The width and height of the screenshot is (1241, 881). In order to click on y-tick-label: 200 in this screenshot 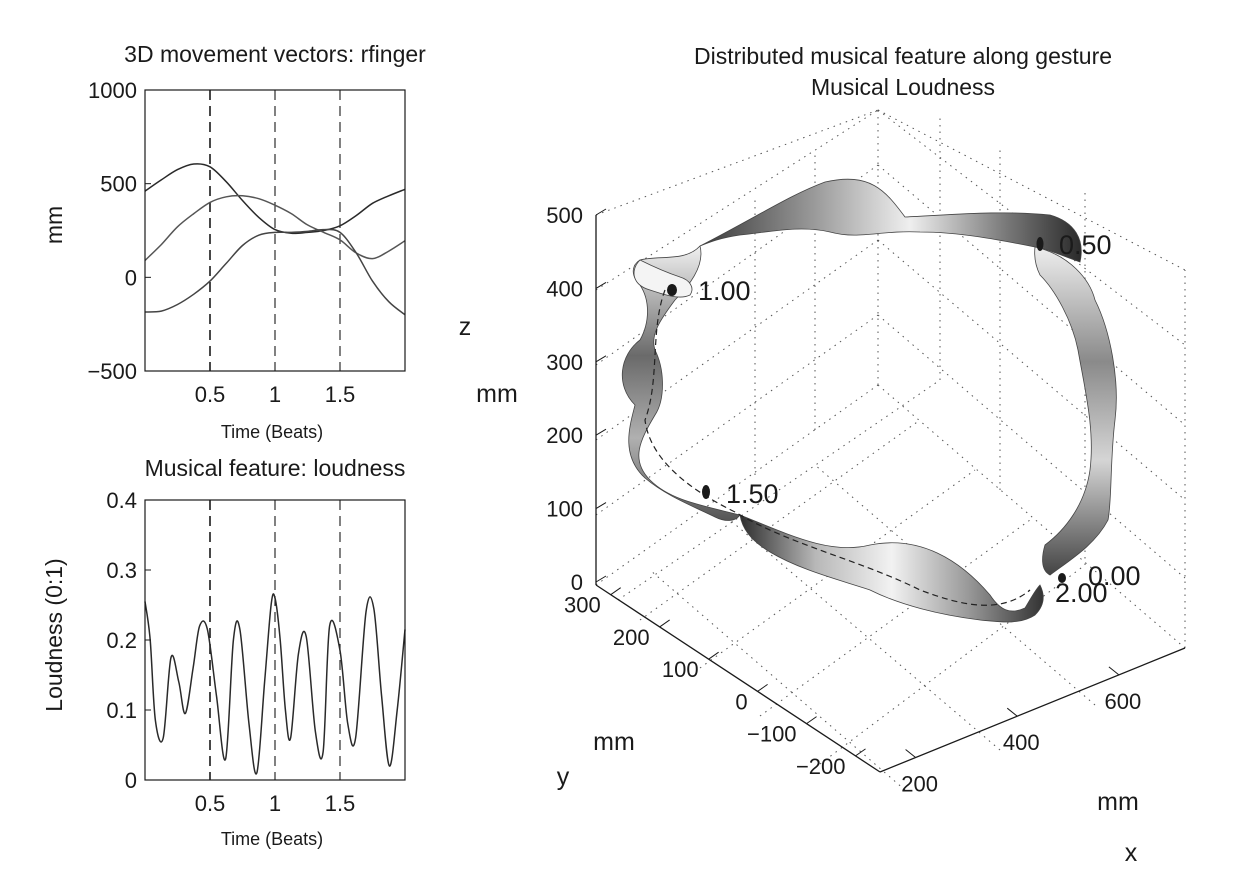, I will do `click(631, 637)`.